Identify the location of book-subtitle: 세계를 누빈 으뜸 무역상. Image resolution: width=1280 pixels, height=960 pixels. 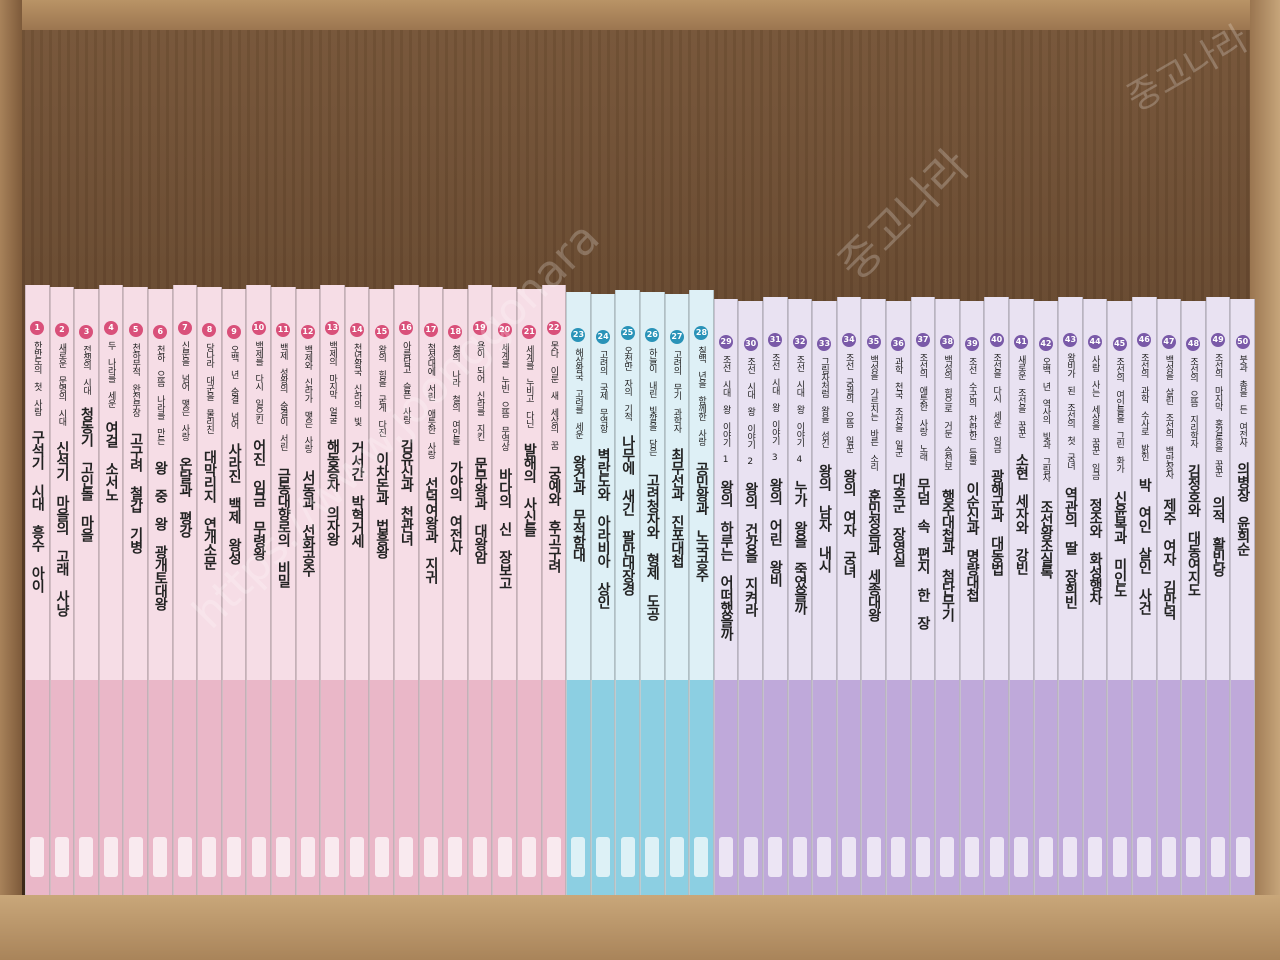
(504, 396).